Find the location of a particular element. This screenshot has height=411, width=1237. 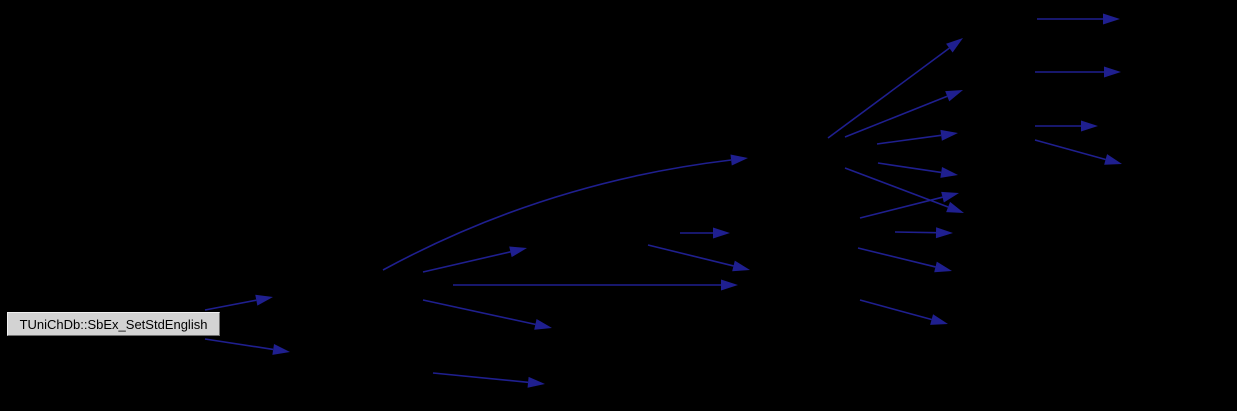

function-node-root: TUniChDb::SbEx_SetStdEnglish is located at coordinates (113, 324).